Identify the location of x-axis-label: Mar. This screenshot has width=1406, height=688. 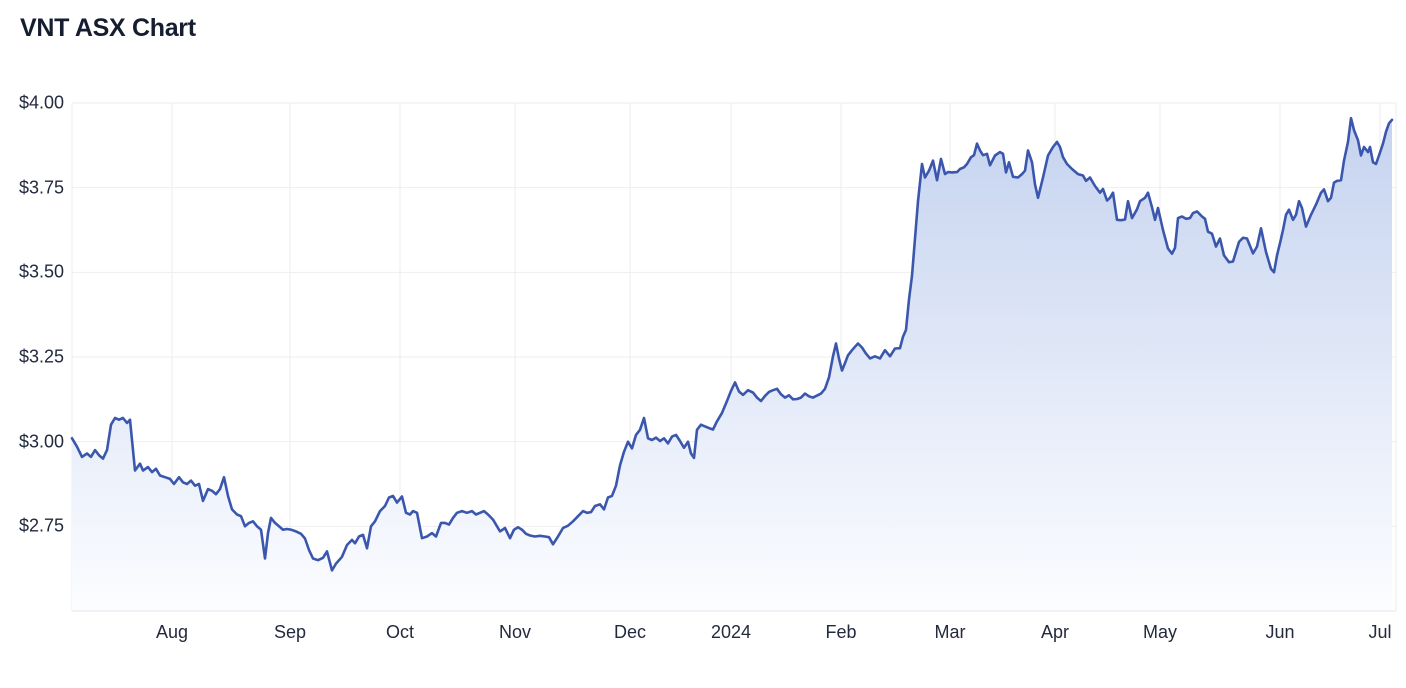
(950, 632).